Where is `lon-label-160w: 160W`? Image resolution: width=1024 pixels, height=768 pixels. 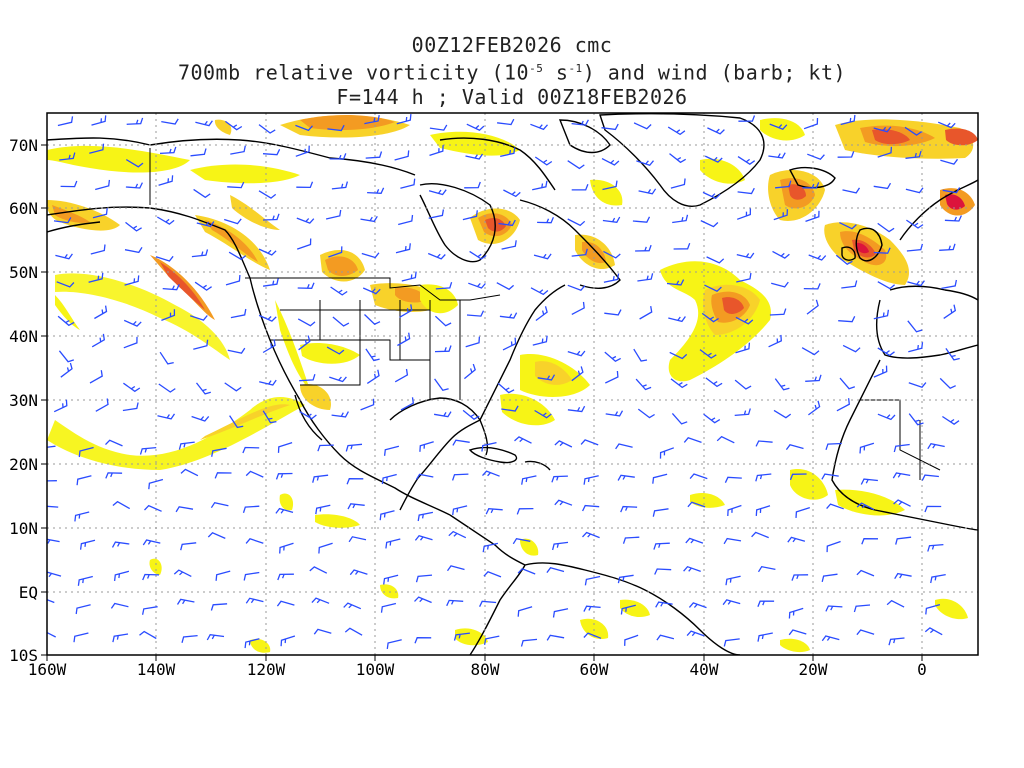
lon-label-160w: 160W is located at coordinates (47, 669).